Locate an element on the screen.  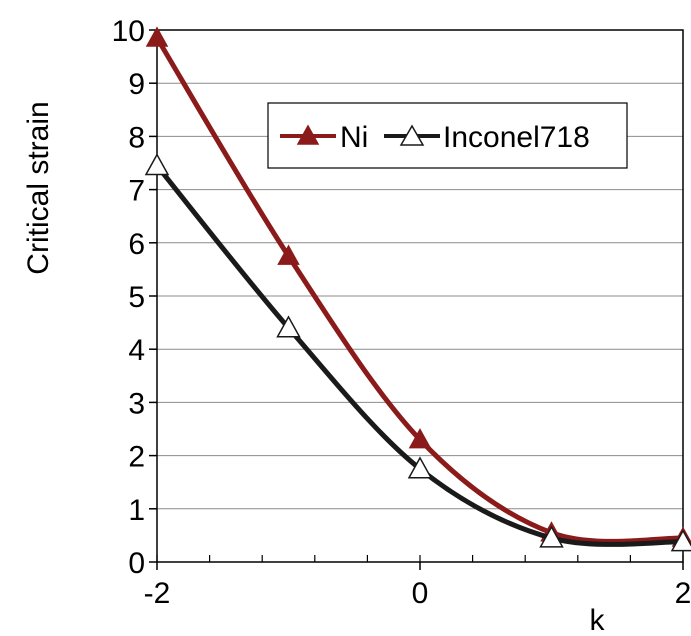
legend: Ni Inconel718 is located at coordinates (447, 135).